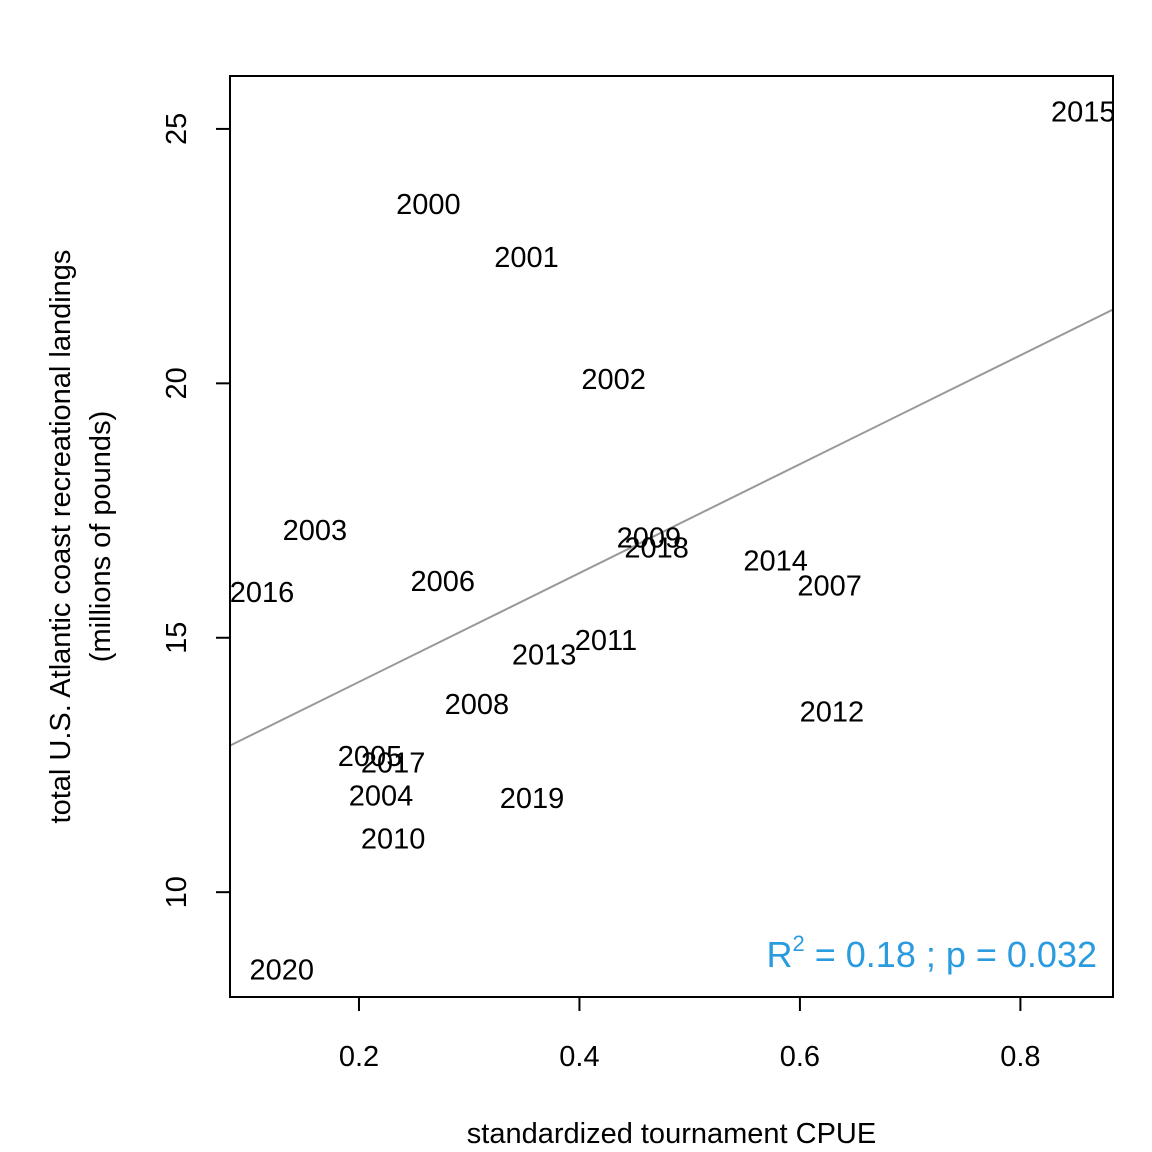 The image size is (1152, 1152). What do you see at coordinates (428, 205) in the screenshot?
I see `point-label-2000: 2000` at bounding box center [428, 205].